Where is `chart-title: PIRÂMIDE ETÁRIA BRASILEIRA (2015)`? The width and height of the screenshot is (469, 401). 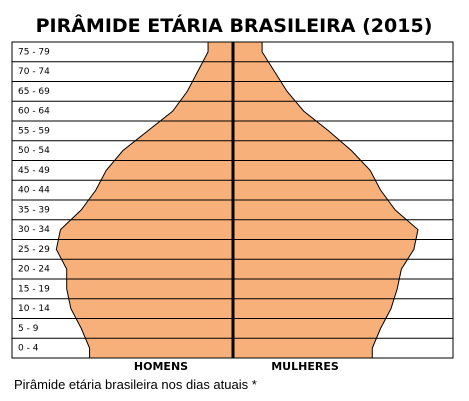
chart-title: PIRÂMIDE ETÁRIA BRASILEIRA (2015) is located at coordinates (234, 25).